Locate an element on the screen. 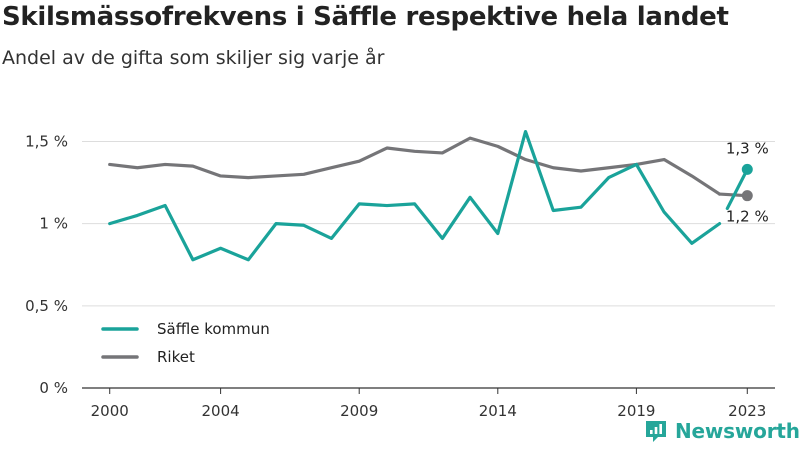  brand-name: Newsworthy is located at coordinates (737, 431).